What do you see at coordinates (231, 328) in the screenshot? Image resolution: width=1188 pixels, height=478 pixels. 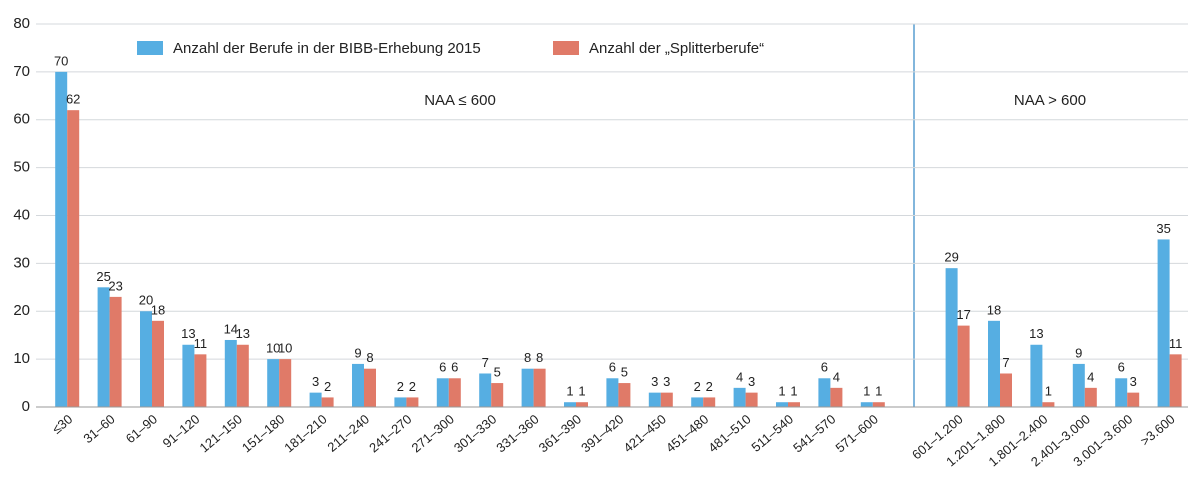 I see `value-label: 14` at bounding box center [231, 328].